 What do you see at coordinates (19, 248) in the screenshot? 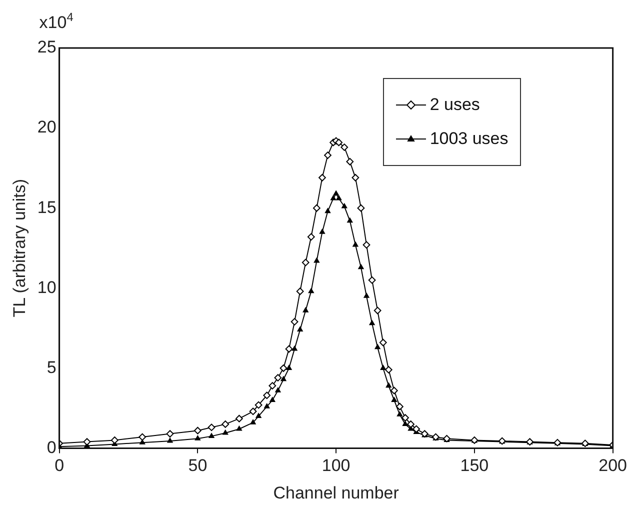
I see `y-axis-title: TL (arbitrary units)` at bounding box center [19, 248].